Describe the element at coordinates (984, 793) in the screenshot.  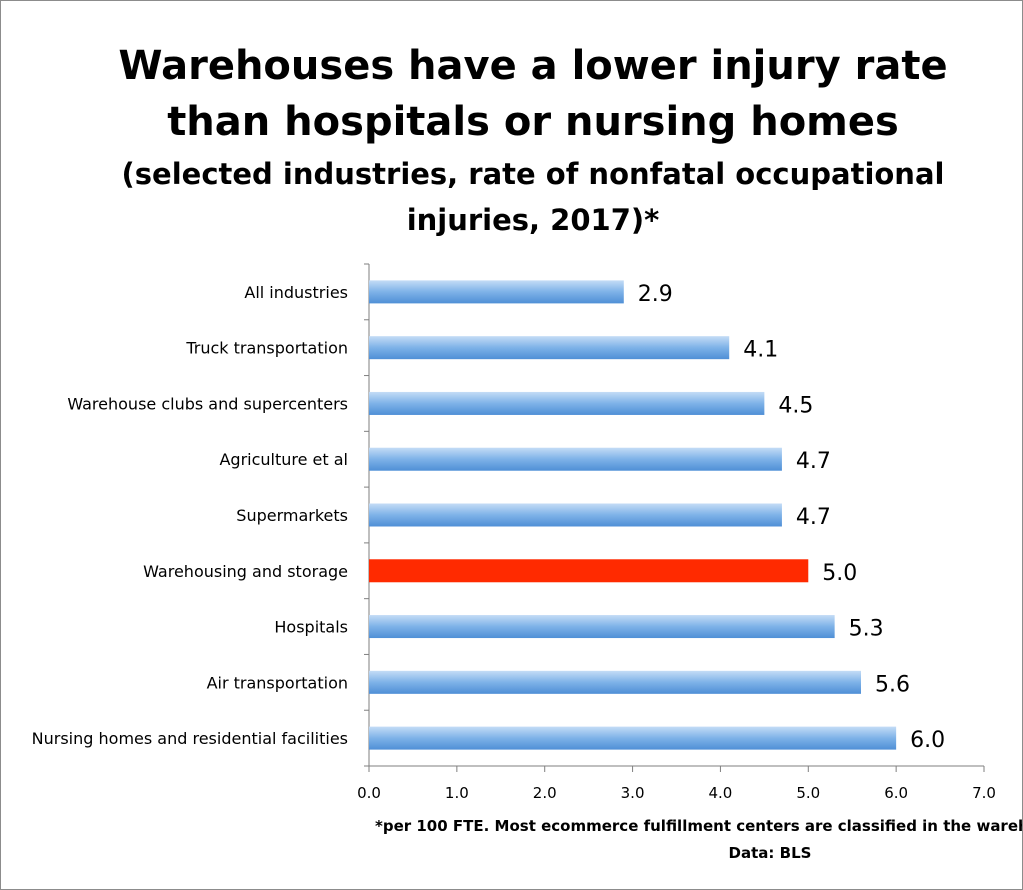
I see `x-tick-label: 7.0` at that location.